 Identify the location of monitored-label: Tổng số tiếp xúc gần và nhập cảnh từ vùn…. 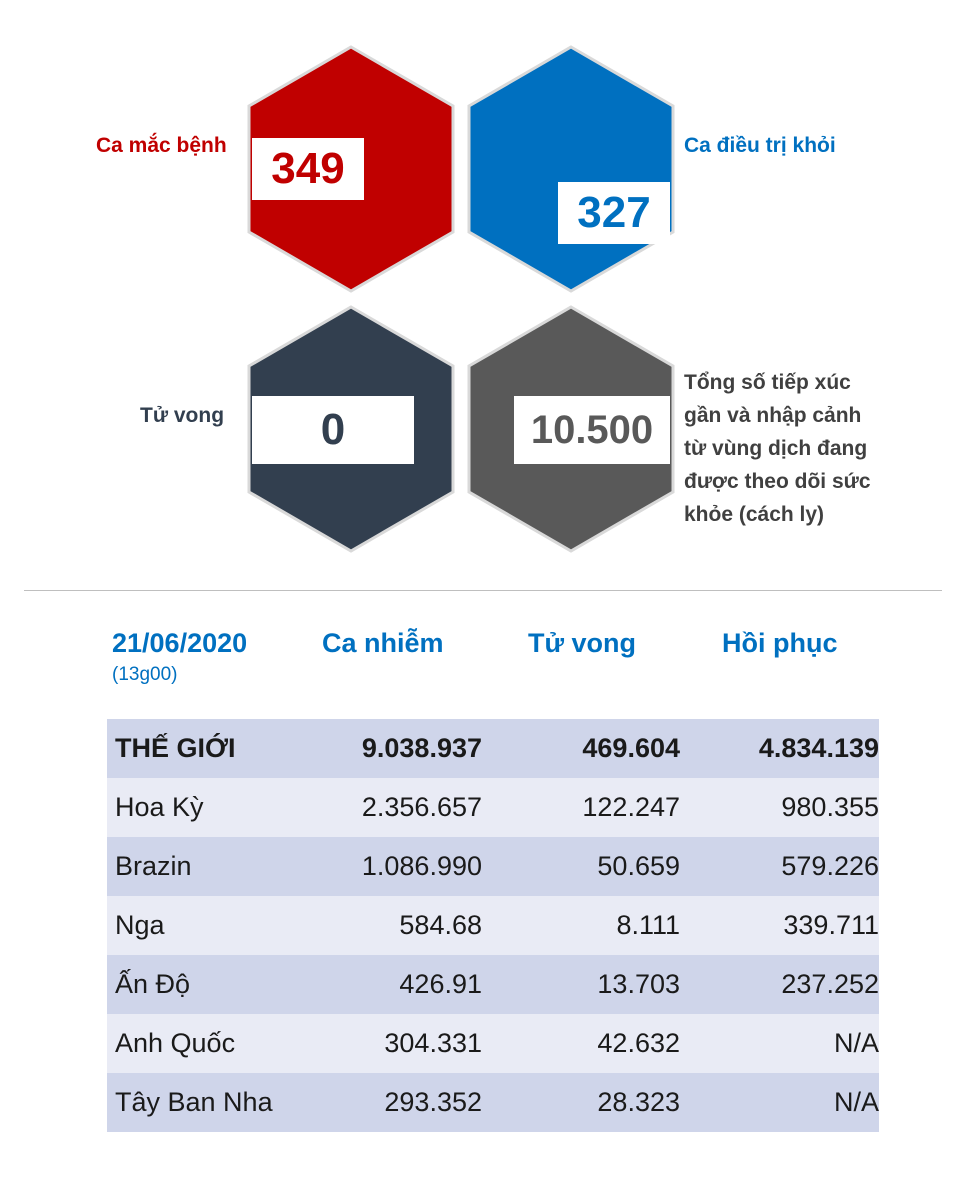
(777, 448).